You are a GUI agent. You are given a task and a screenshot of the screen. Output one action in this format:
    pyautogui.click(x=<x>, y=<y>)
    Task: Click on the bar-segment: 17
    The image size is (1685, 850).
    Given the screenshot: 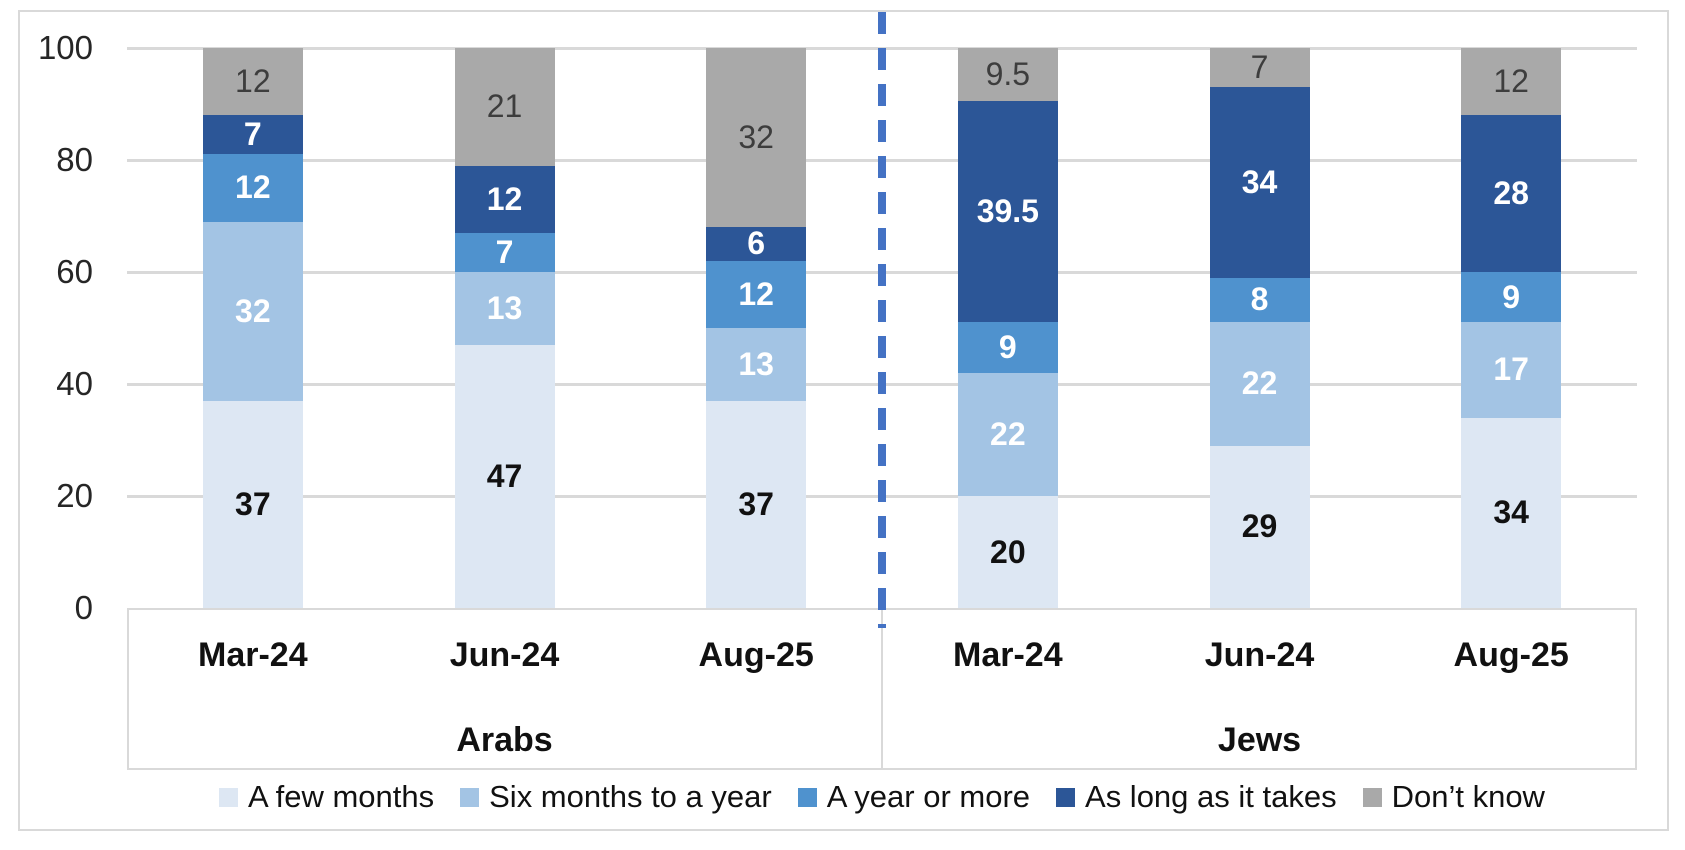 What is the action you would take?
    pyautogui.click(x=1511, y=370)
    